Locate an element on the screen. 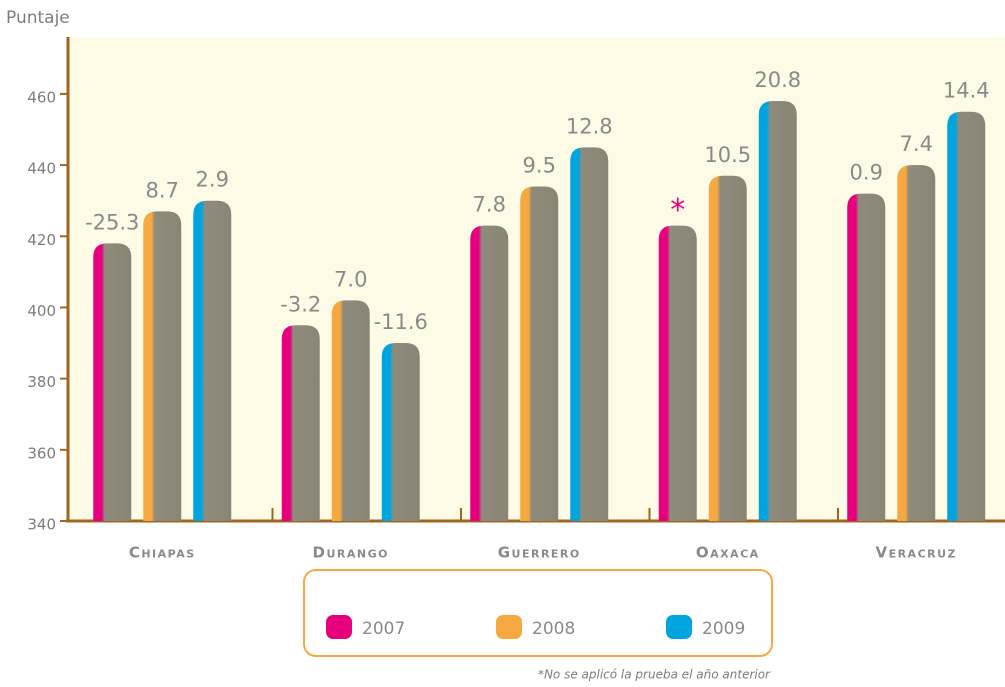 The width and height of the screenshot is (1005, 687). y-tick-label: 340 is located at coordinates (41, 525).